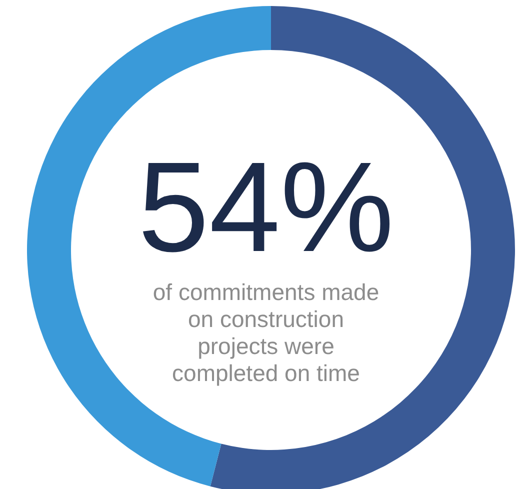 Image resolution: width=517 pixels, height=489 pixels. I want to click on text: 54%, so click(266, 207).